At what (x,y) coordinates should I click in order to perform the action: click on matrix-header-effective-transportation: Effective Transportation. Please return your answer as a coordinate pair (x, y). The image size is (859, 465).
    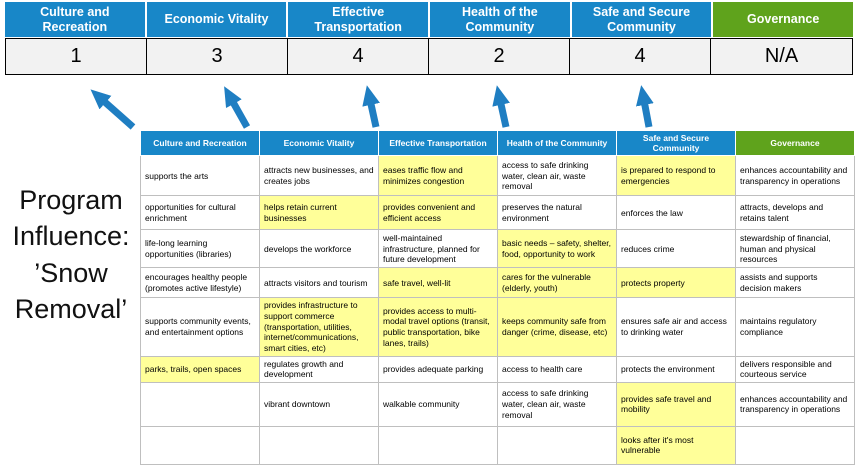
    Looking at the image, I should click on (438, 143).